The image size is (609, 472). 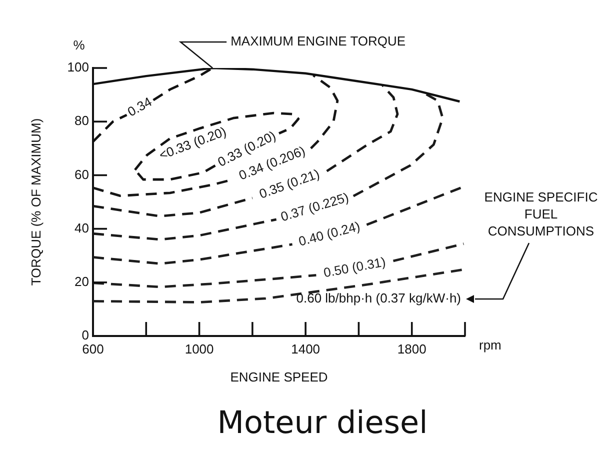 I want to click on y-tick-label: 40, so click(x=81, y=228).